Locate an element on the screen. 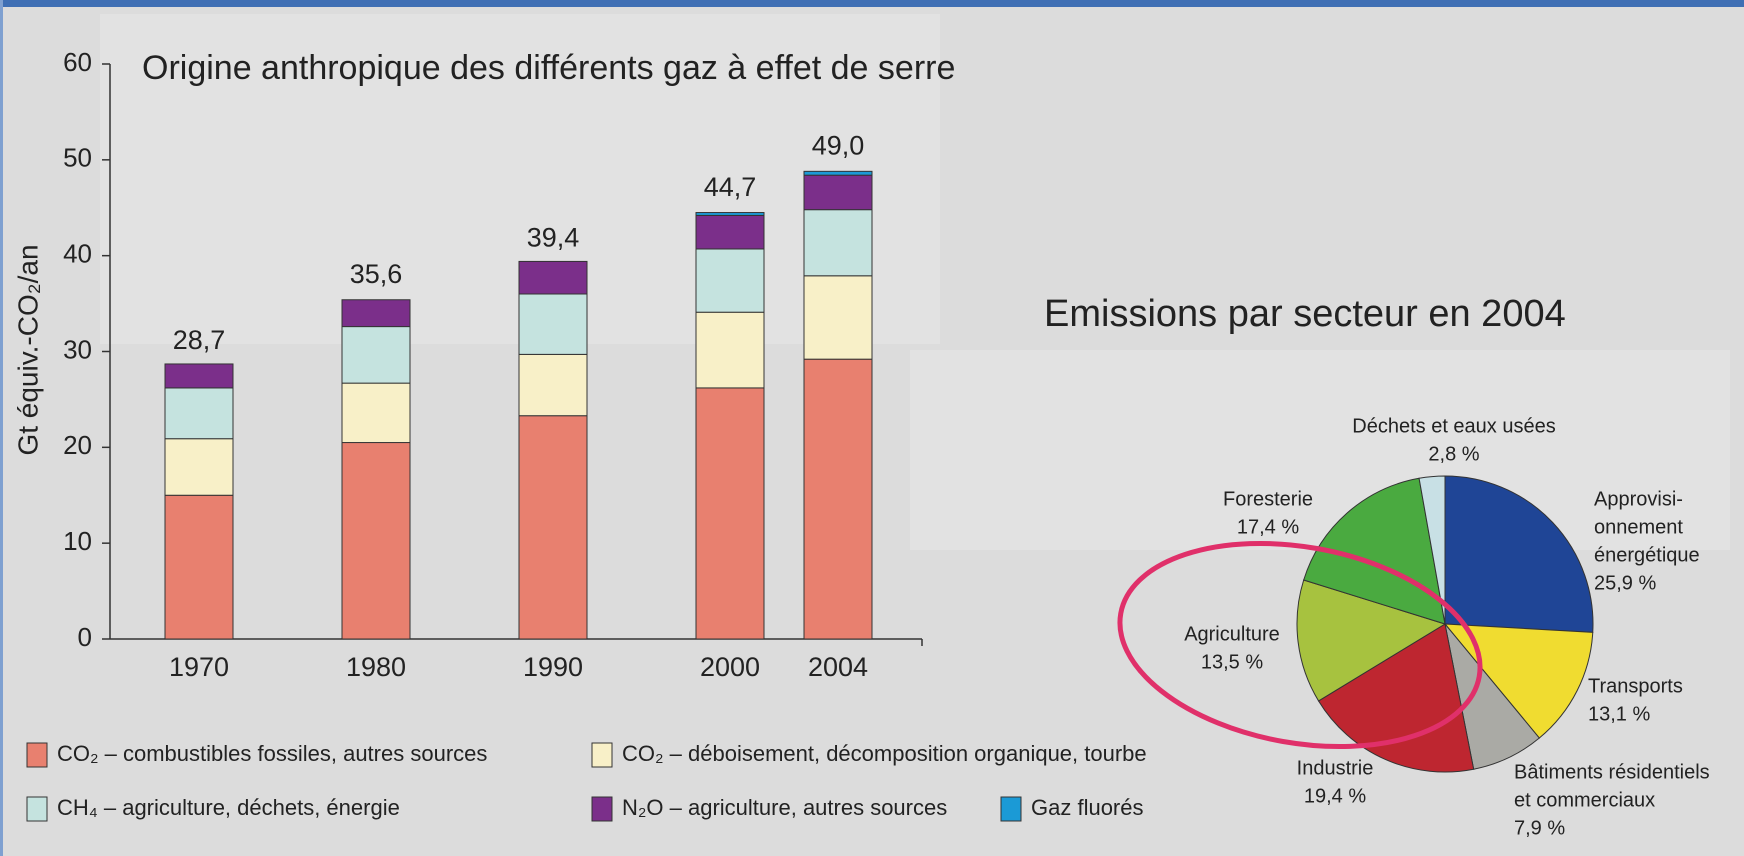 The width and height of the screenshot is (1744, 856). pie-title: Emissions par secteur en 2004 is located at coordinates (1305, 314).